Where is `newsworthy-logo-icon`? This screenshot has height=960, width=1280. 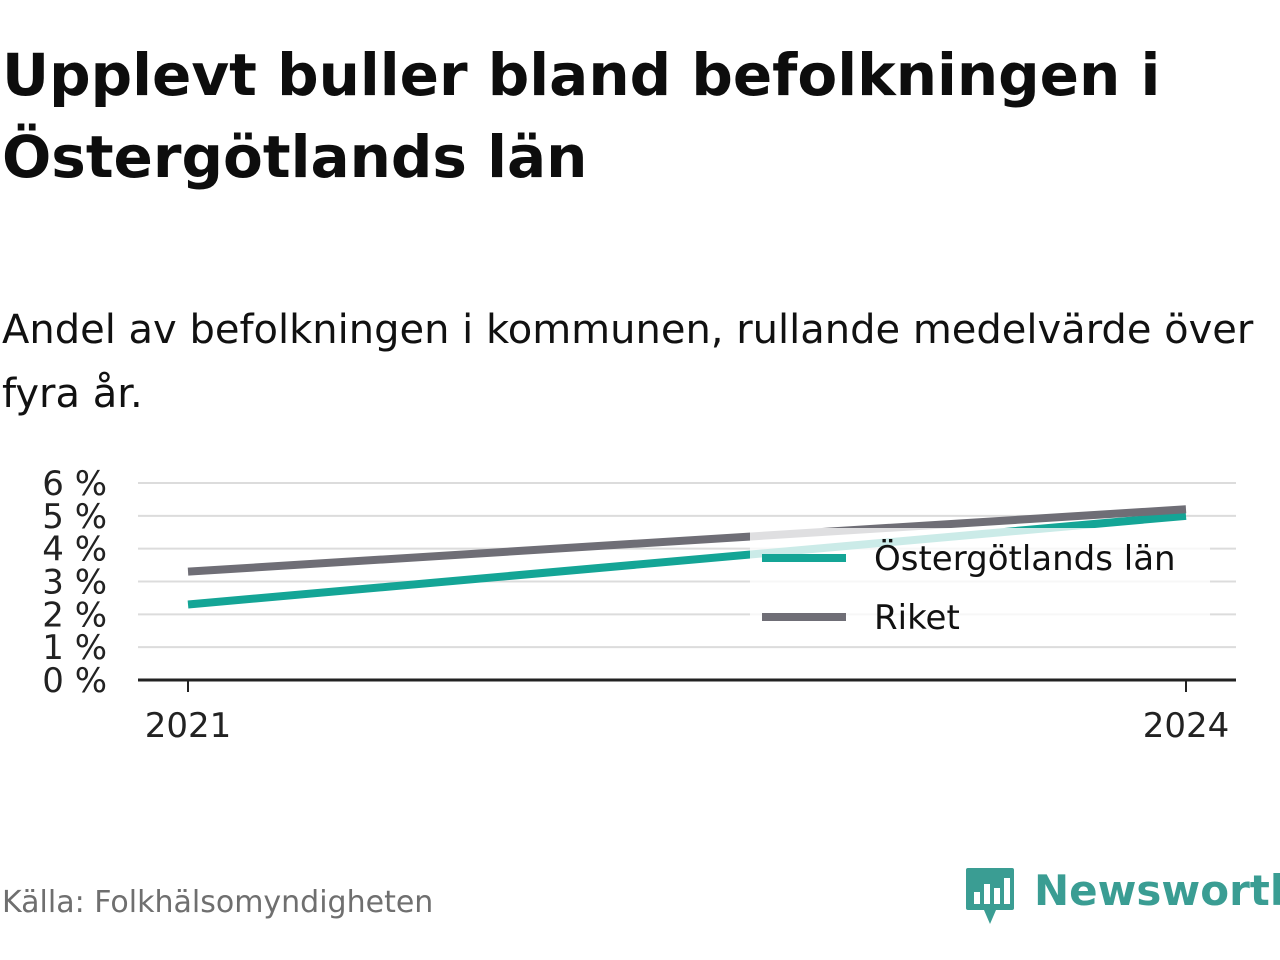 newsworthy-logo-icon is located at coordinates (990, 896).